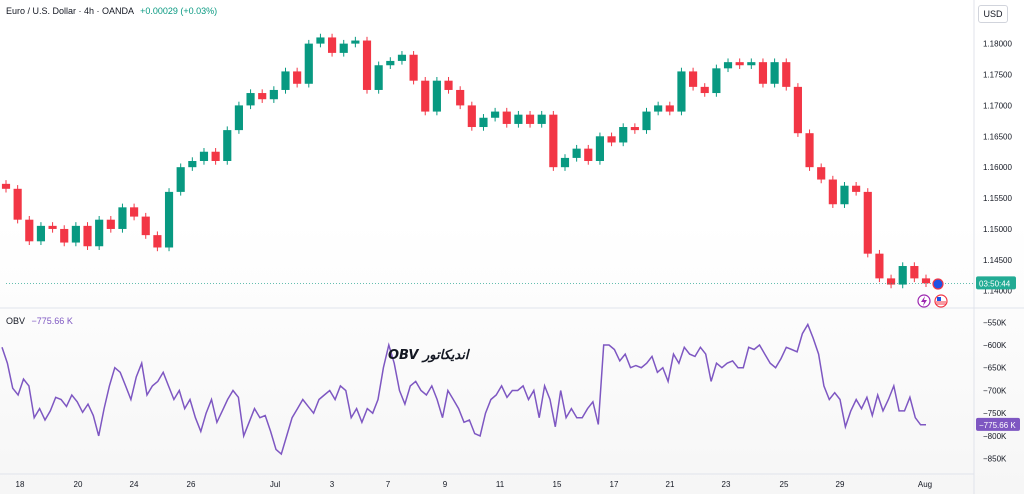  Describe the element at coordinates (995, 436) in the screenshot. I see `obv-tick-label: −800K` at that location.